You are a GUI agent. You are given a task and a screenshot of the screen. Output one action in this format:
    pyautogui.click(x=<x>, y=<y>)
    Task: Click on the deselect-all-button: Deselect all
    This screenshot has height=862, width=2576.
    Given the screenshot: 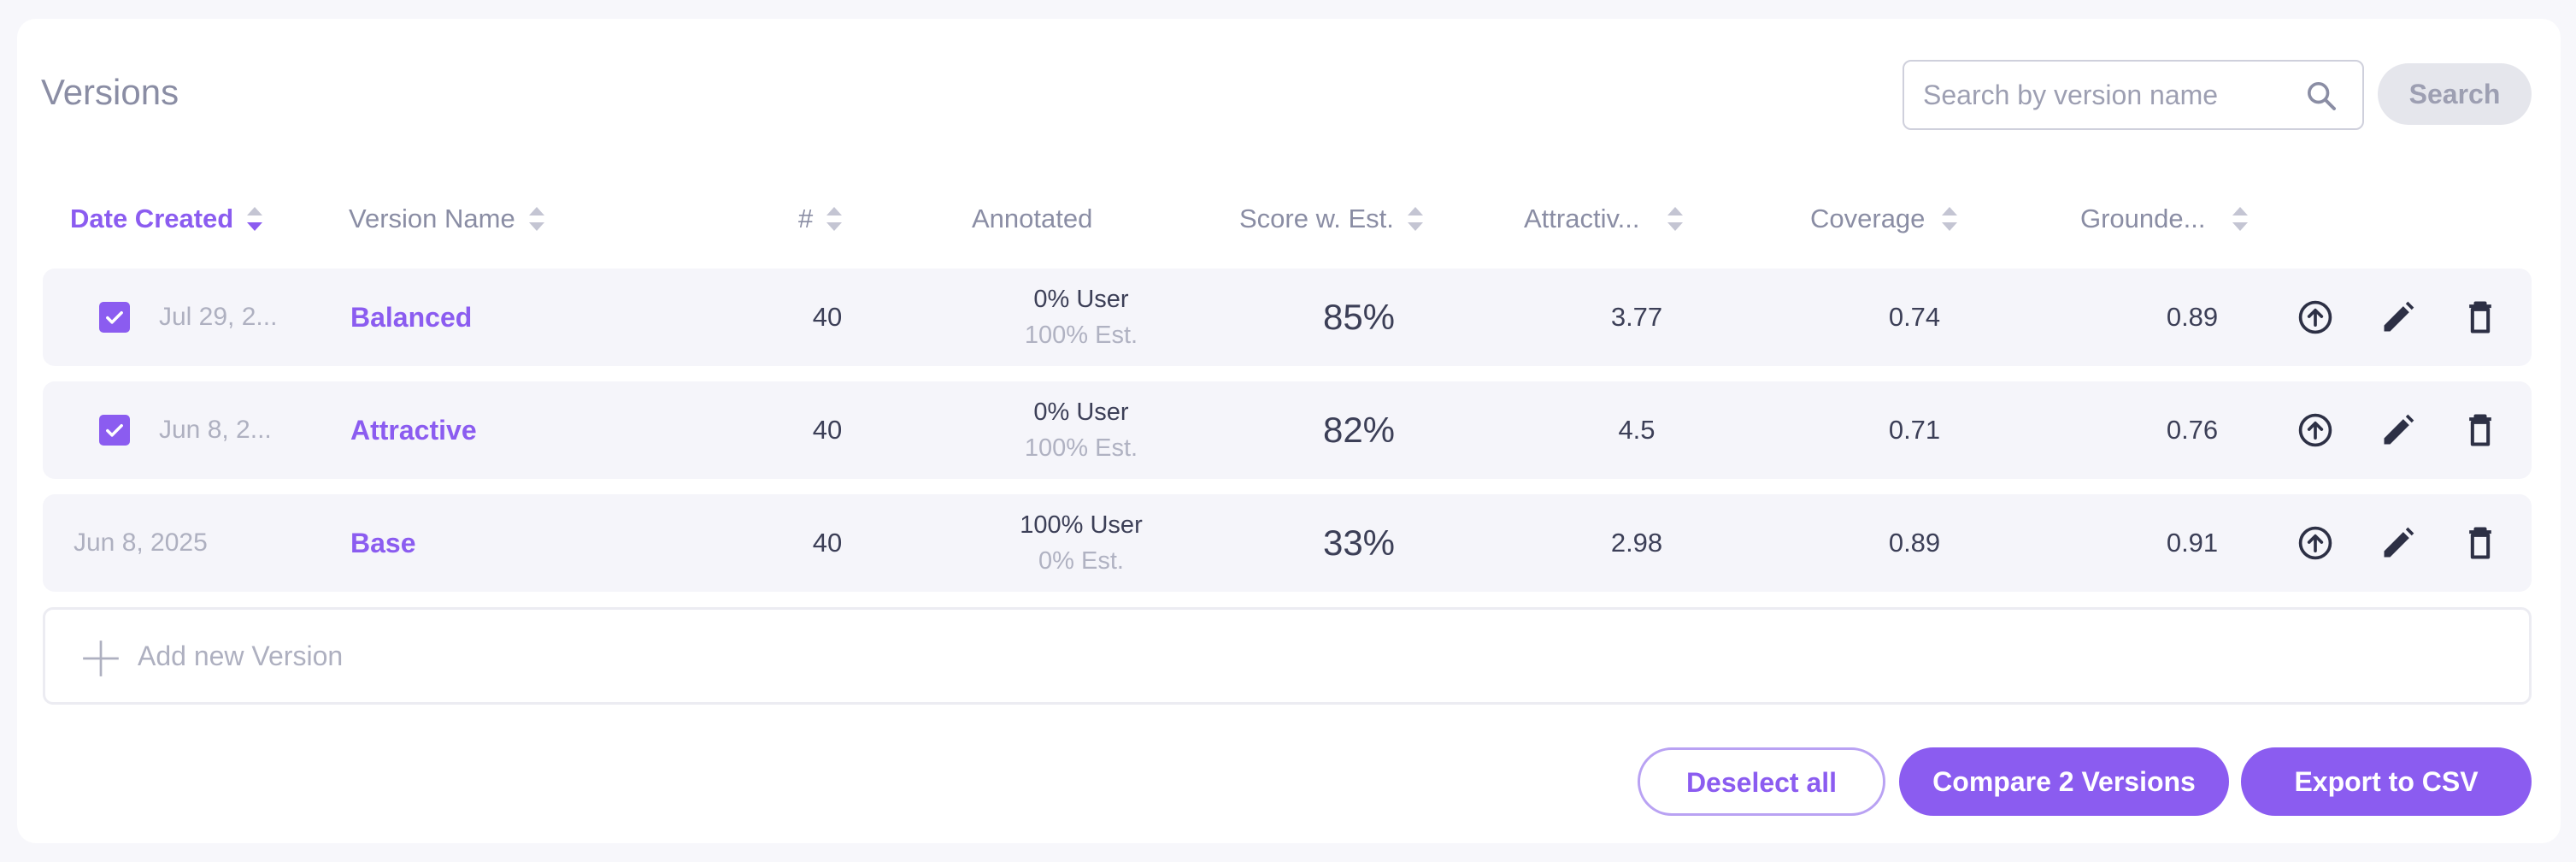 What is the action you would take?
    pyautogui.click(x=1761, y=781)
    